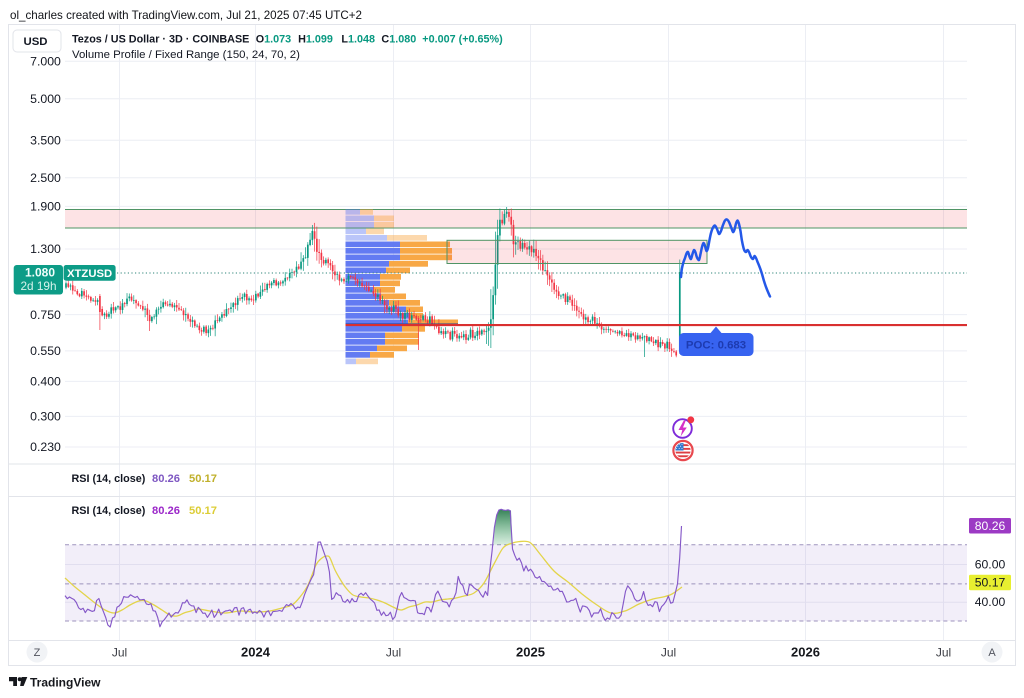 The width and height of the screenshot is (1024, 698). What do you see at coordinates (35, 42) in the screenshot?
I see `svg-text: USD` at bounding box center [35, 42].